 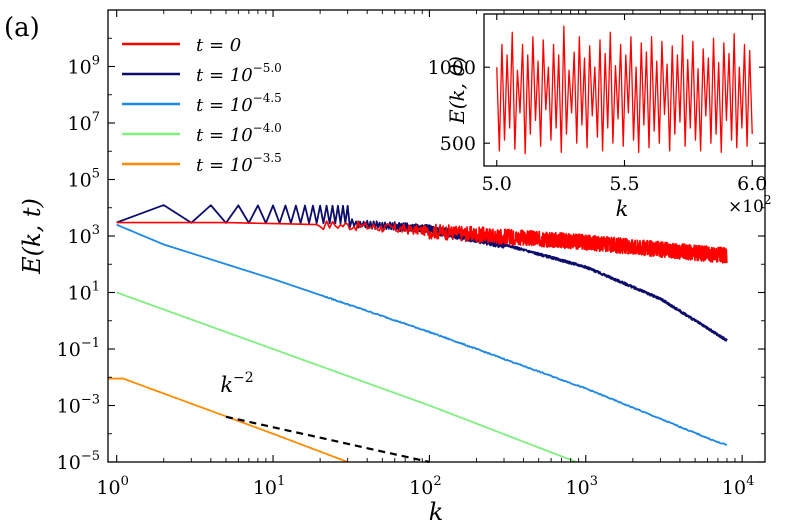 I want to click on y-tick-label: 10¹, so click(x=84, y=292).